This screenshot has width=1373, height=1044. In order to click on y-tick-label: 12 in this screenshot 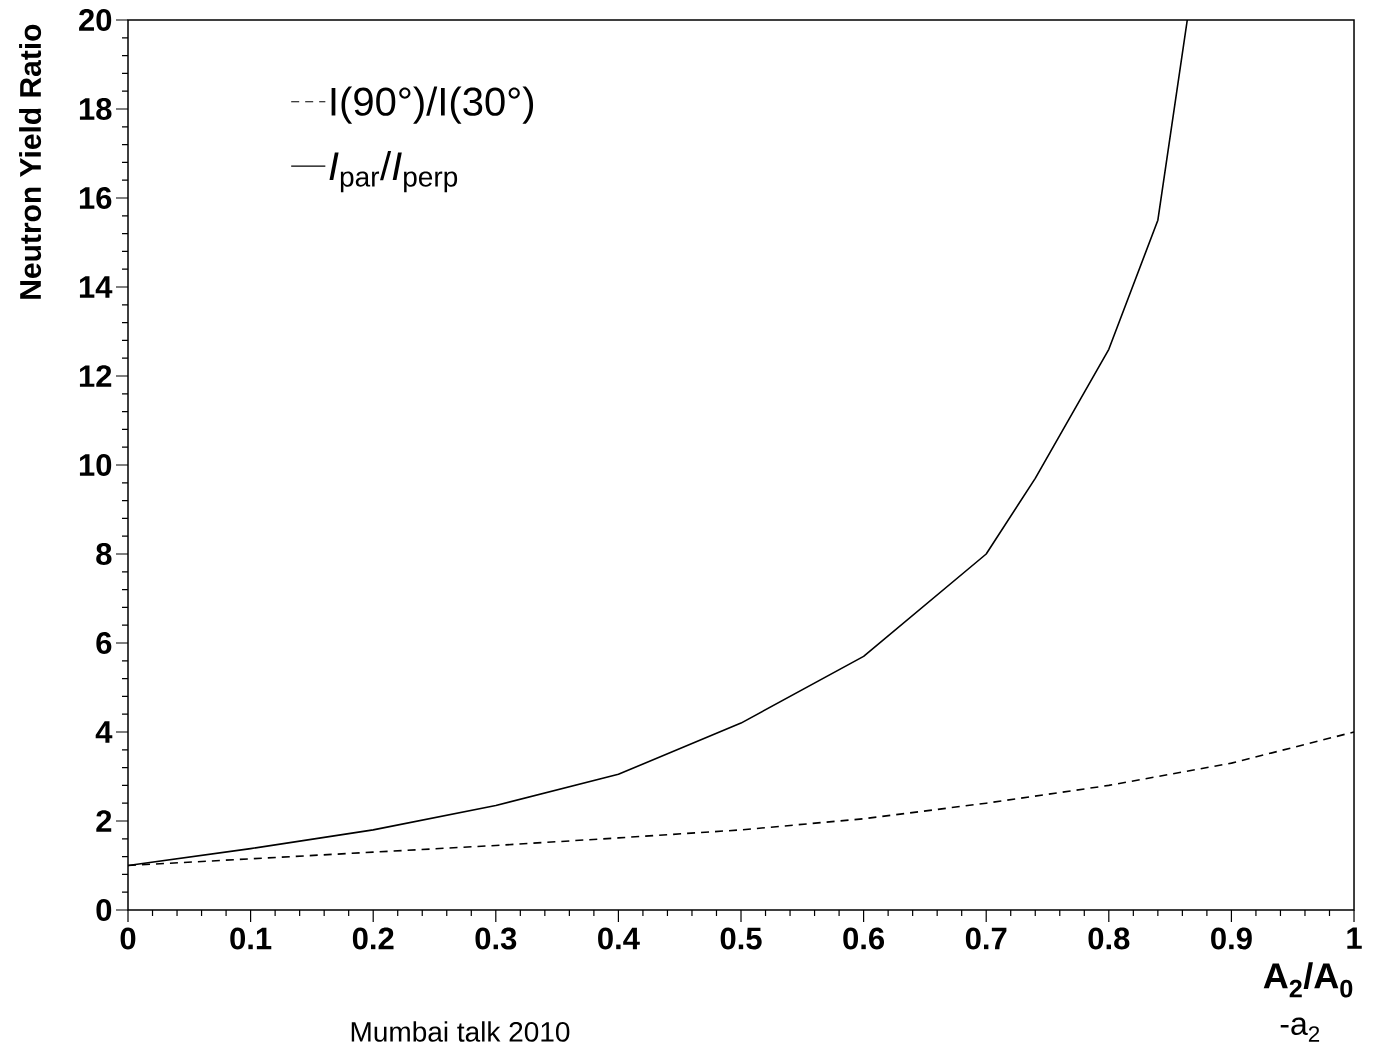, I will do `click(95, 376)`.